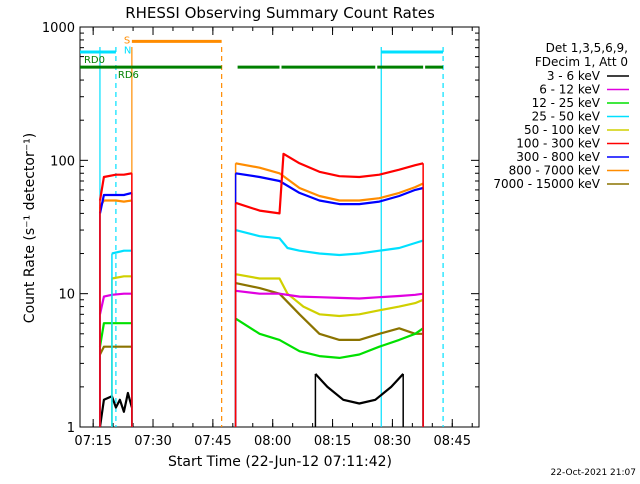  What do you see at coordinates (127, 50) in the screenshot?
I see `n-label: N` at bounding box center [127, 50].